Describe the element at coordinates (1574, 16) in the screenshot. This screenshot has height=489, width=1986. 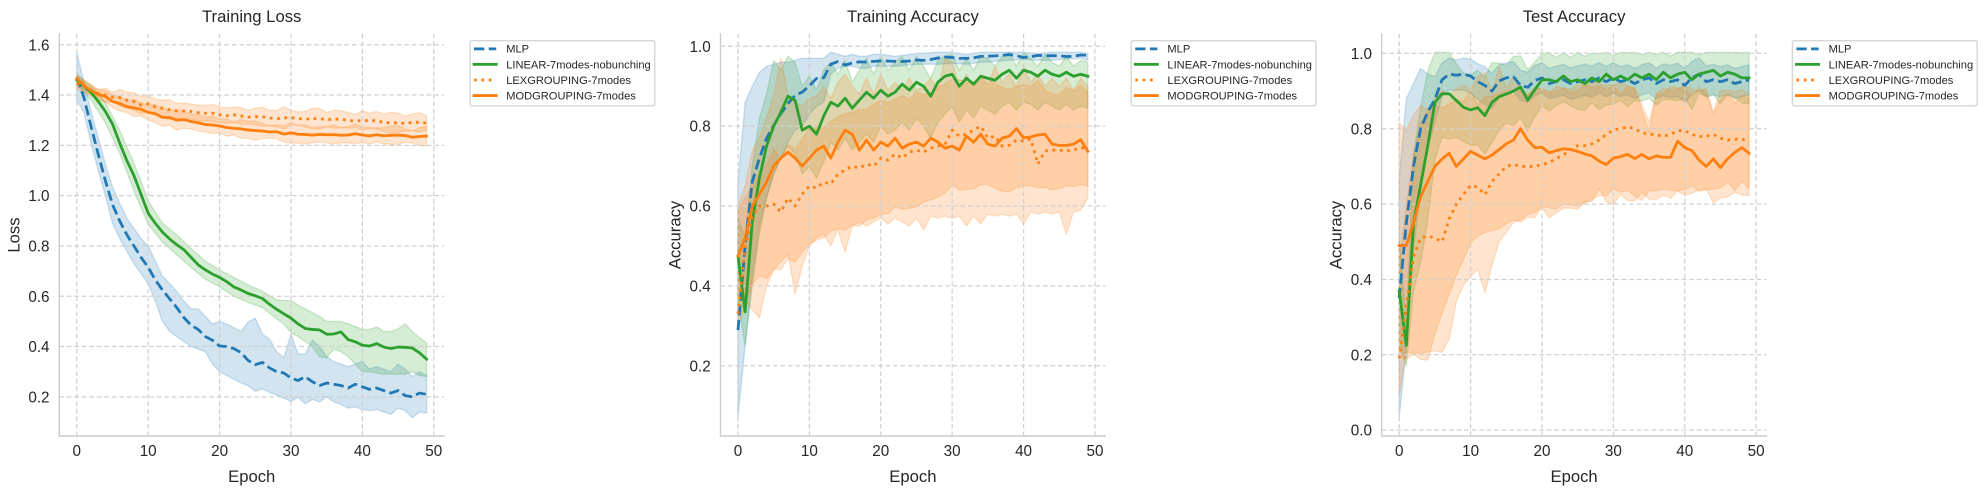
I see `svg-text: Test Accuracy` at that location.